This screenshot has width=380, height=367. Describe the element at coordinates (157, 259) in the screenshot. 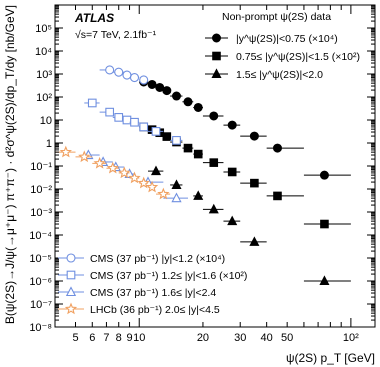

I see `legend-bottom-entry: CMS (37 pb⁻¹) |y|<1.2 (×10⁴)` at that location.